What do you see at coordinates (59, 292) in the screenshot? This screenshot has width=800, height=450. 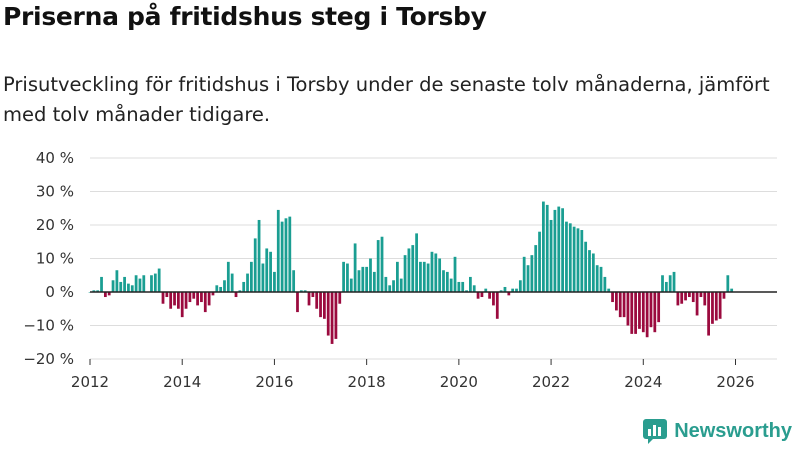 I see `y-tick-label: 0 %` at bounding box center [59, 292].